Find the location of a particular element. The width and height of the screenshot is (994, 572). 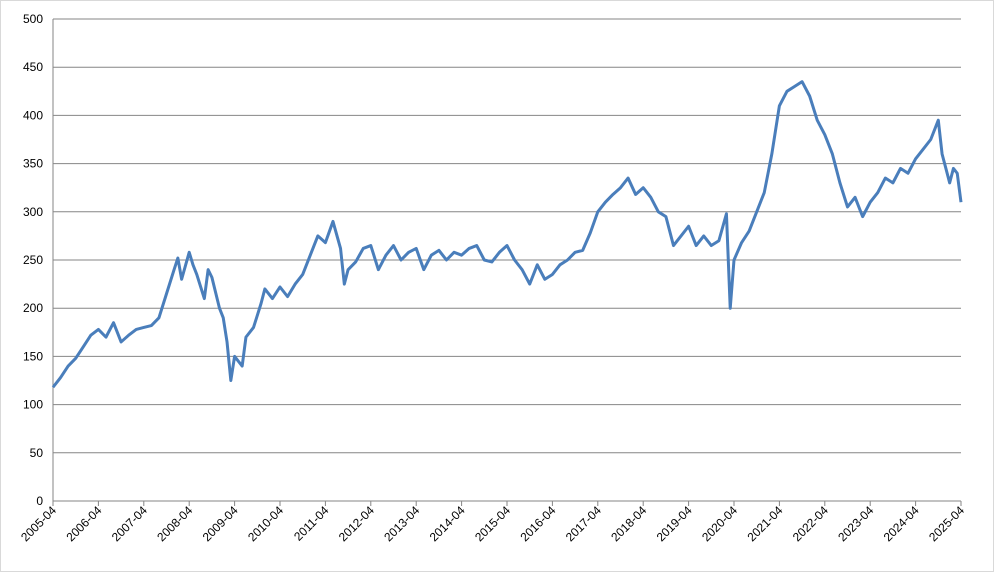

y-tick-label: 50 is located at coordinates (37, 453).